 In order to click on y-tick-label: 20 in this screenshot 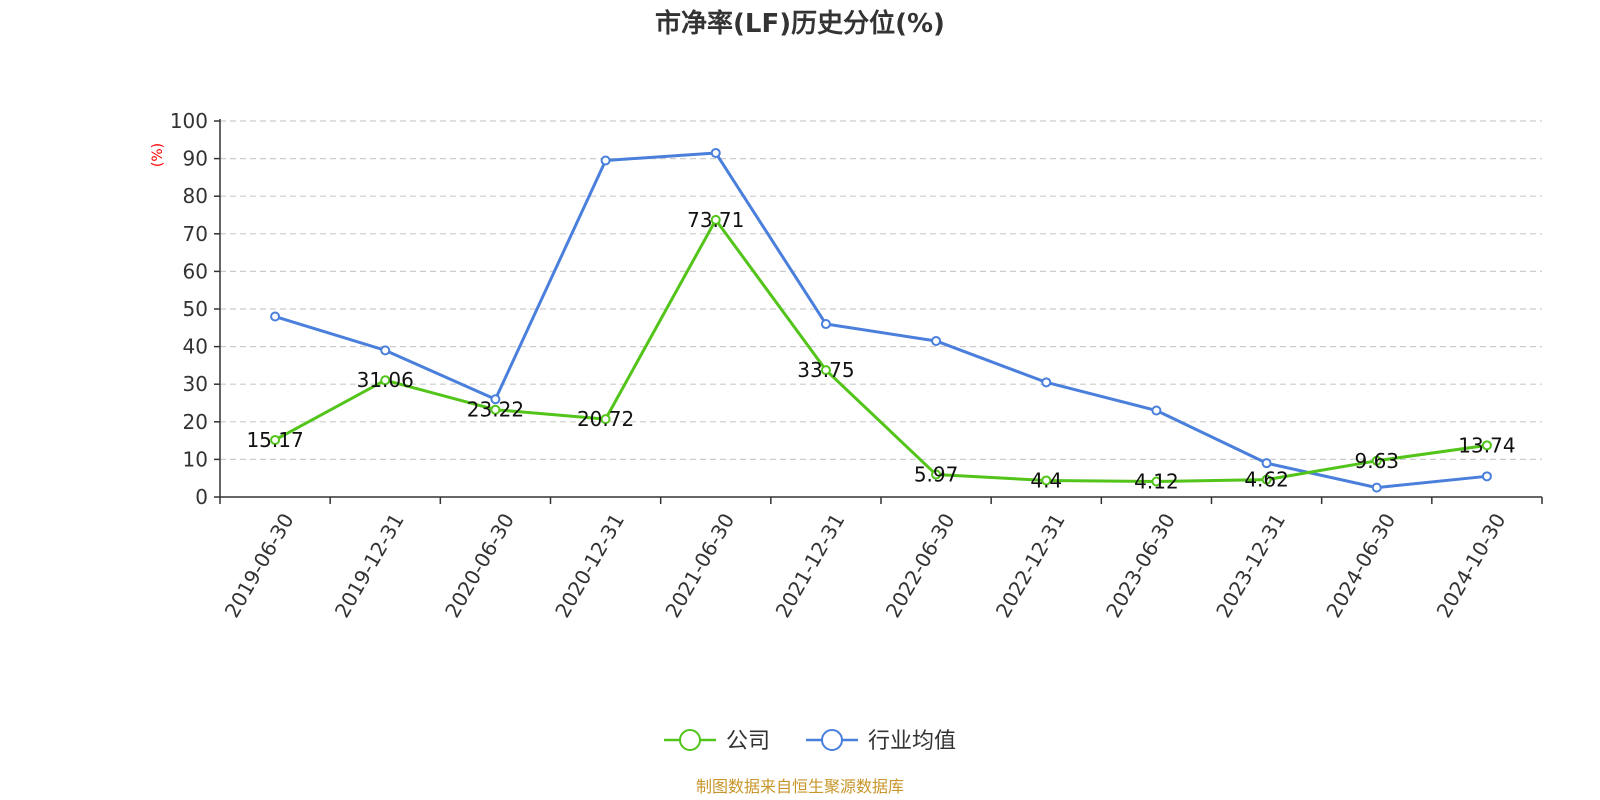, I will do `click(195, 422)`.